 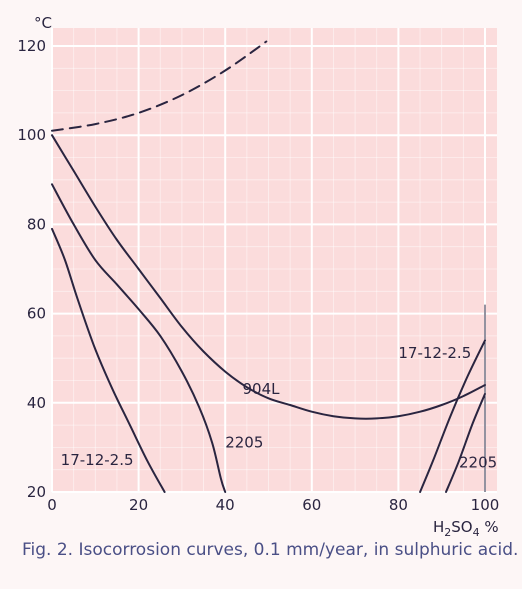 I want to click on y-tick-label: 100, so click(x=31, y=135).